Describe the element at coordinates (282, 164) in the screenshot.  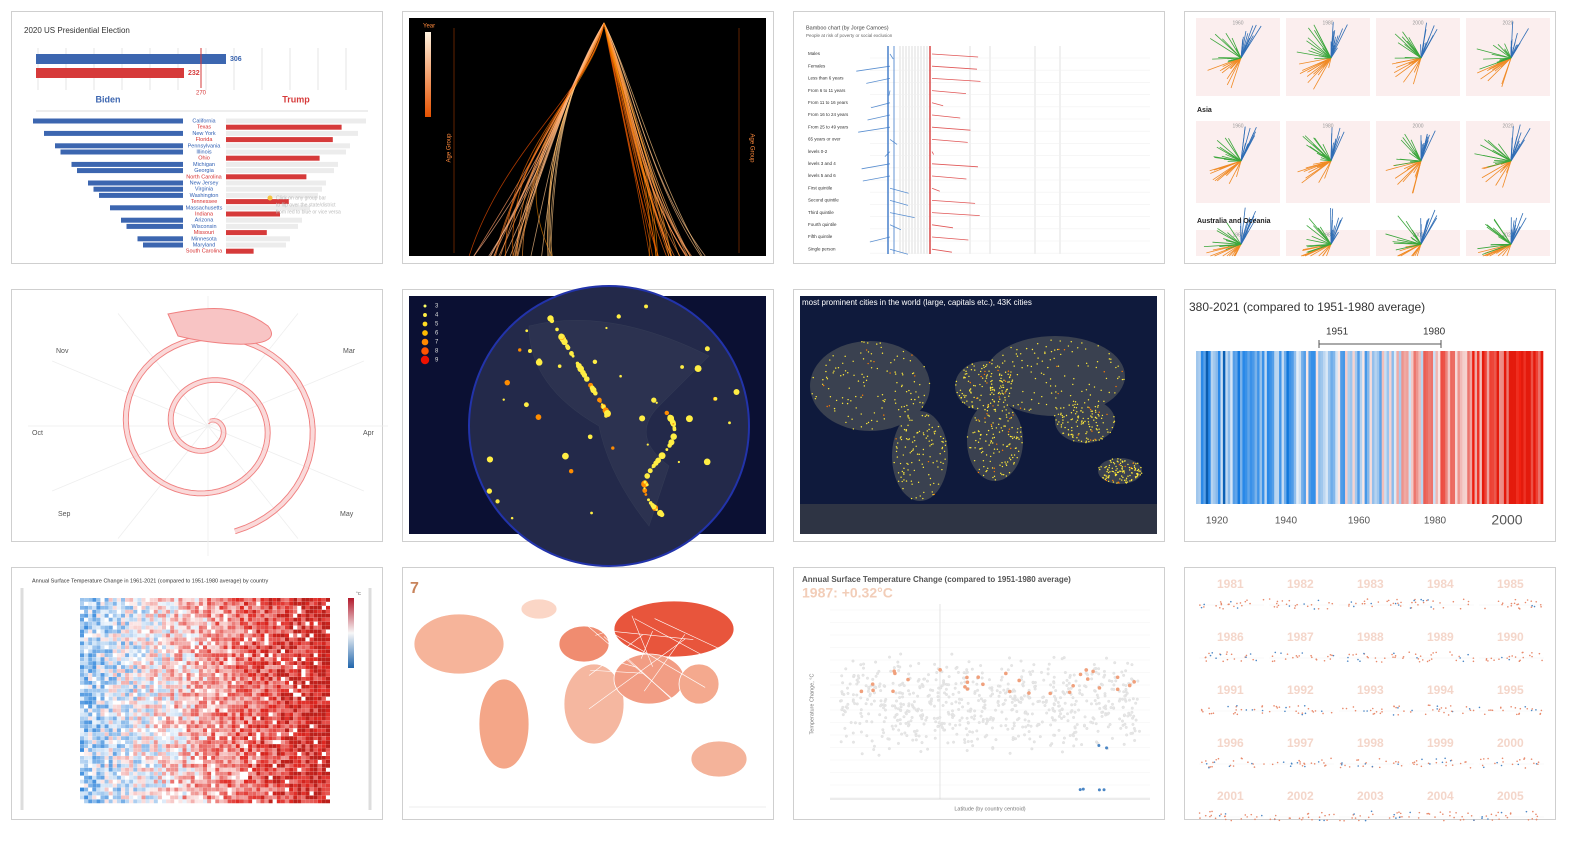
I see `bar-bg` at that location.